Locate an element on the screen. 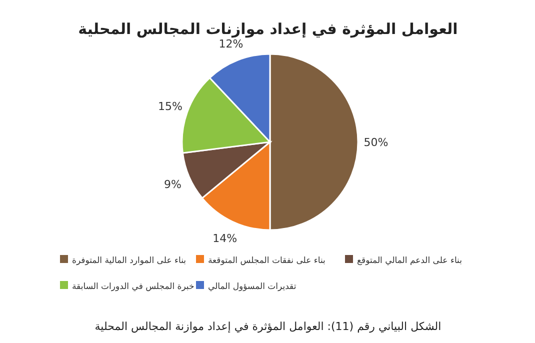 The width and height of the screenshot is (535, 343). legend-label: بناء على نفقات المجلس المتوقعة is located at coordinates (267, 261).